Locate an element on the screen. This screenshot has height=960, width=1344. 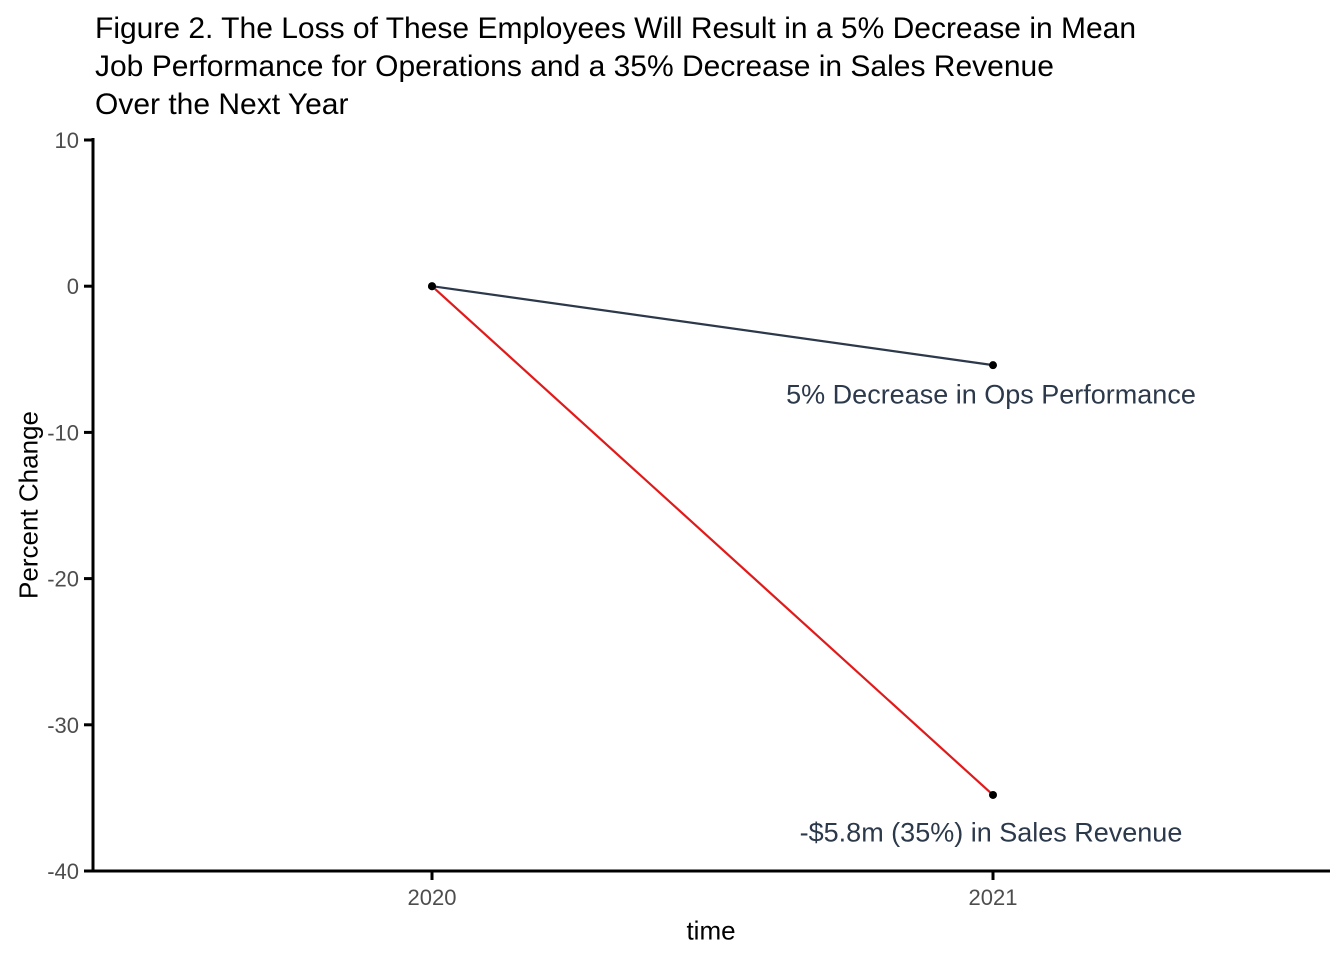
x-axis-title: time is located at coordinates (711, 930).